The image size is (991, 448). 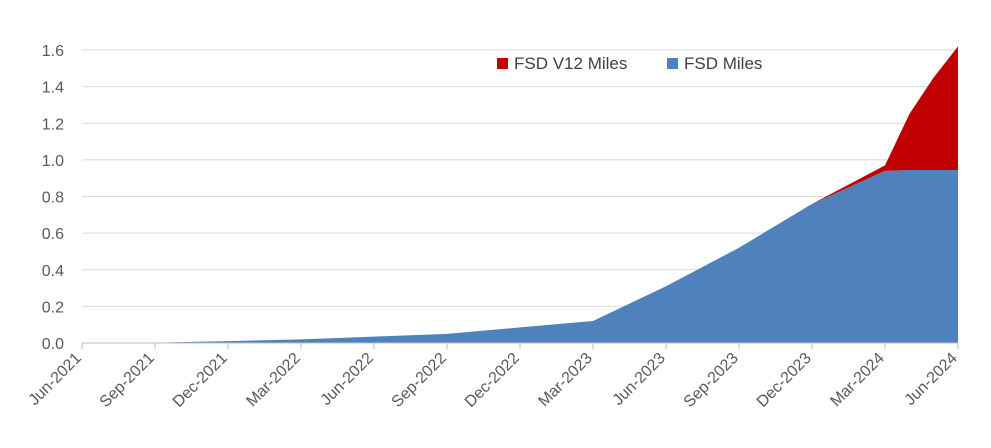 What do you see at coordinates (53, 51) in the screenshot?
I see `y-tick-label: 1.6` at bounding box center [53, 51].